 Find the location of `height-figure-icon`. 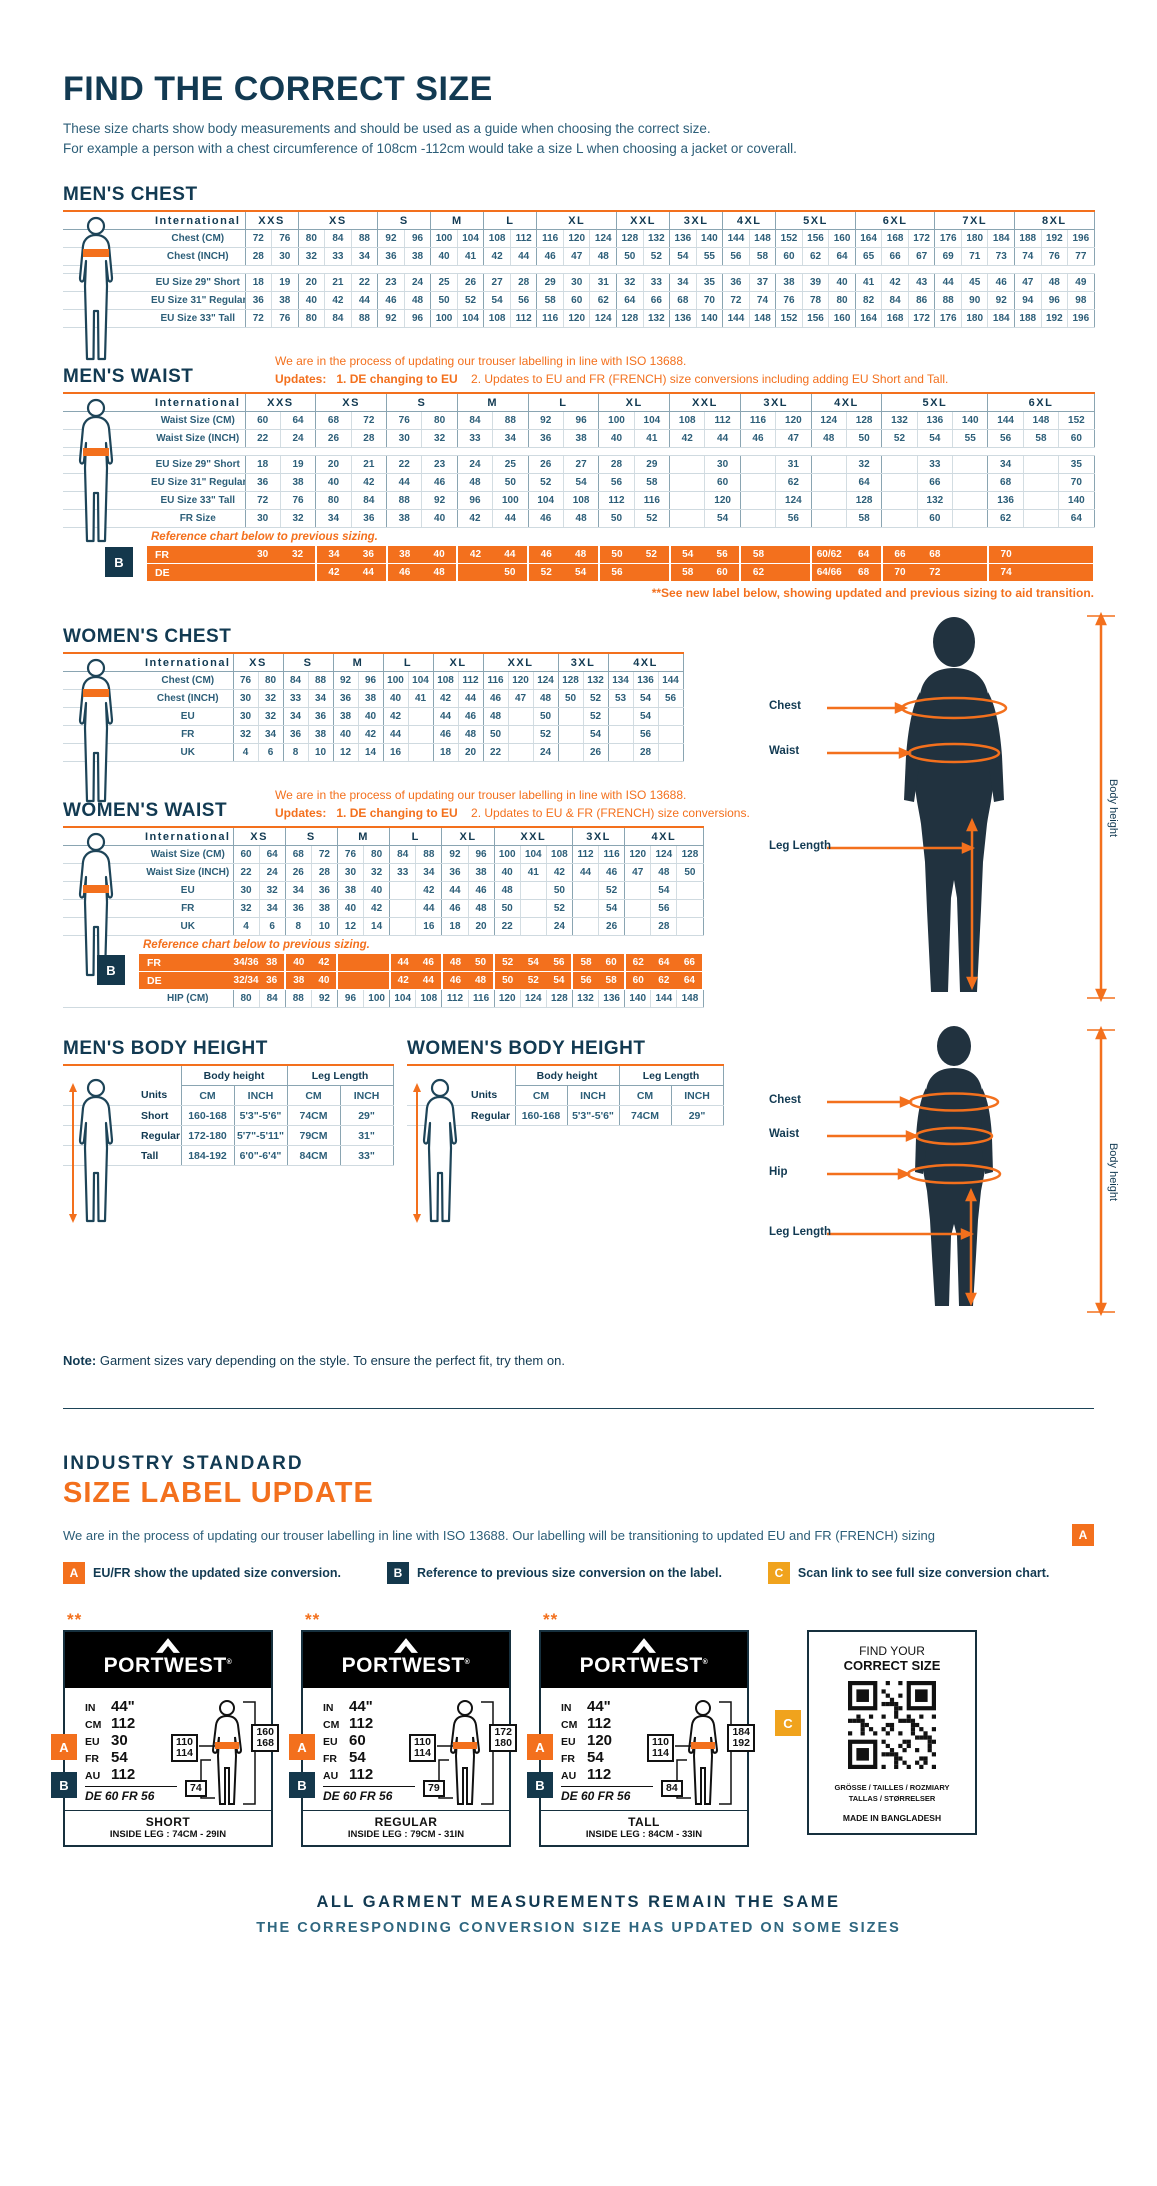

height-figure-icon is located at coordinates (96, 1155).